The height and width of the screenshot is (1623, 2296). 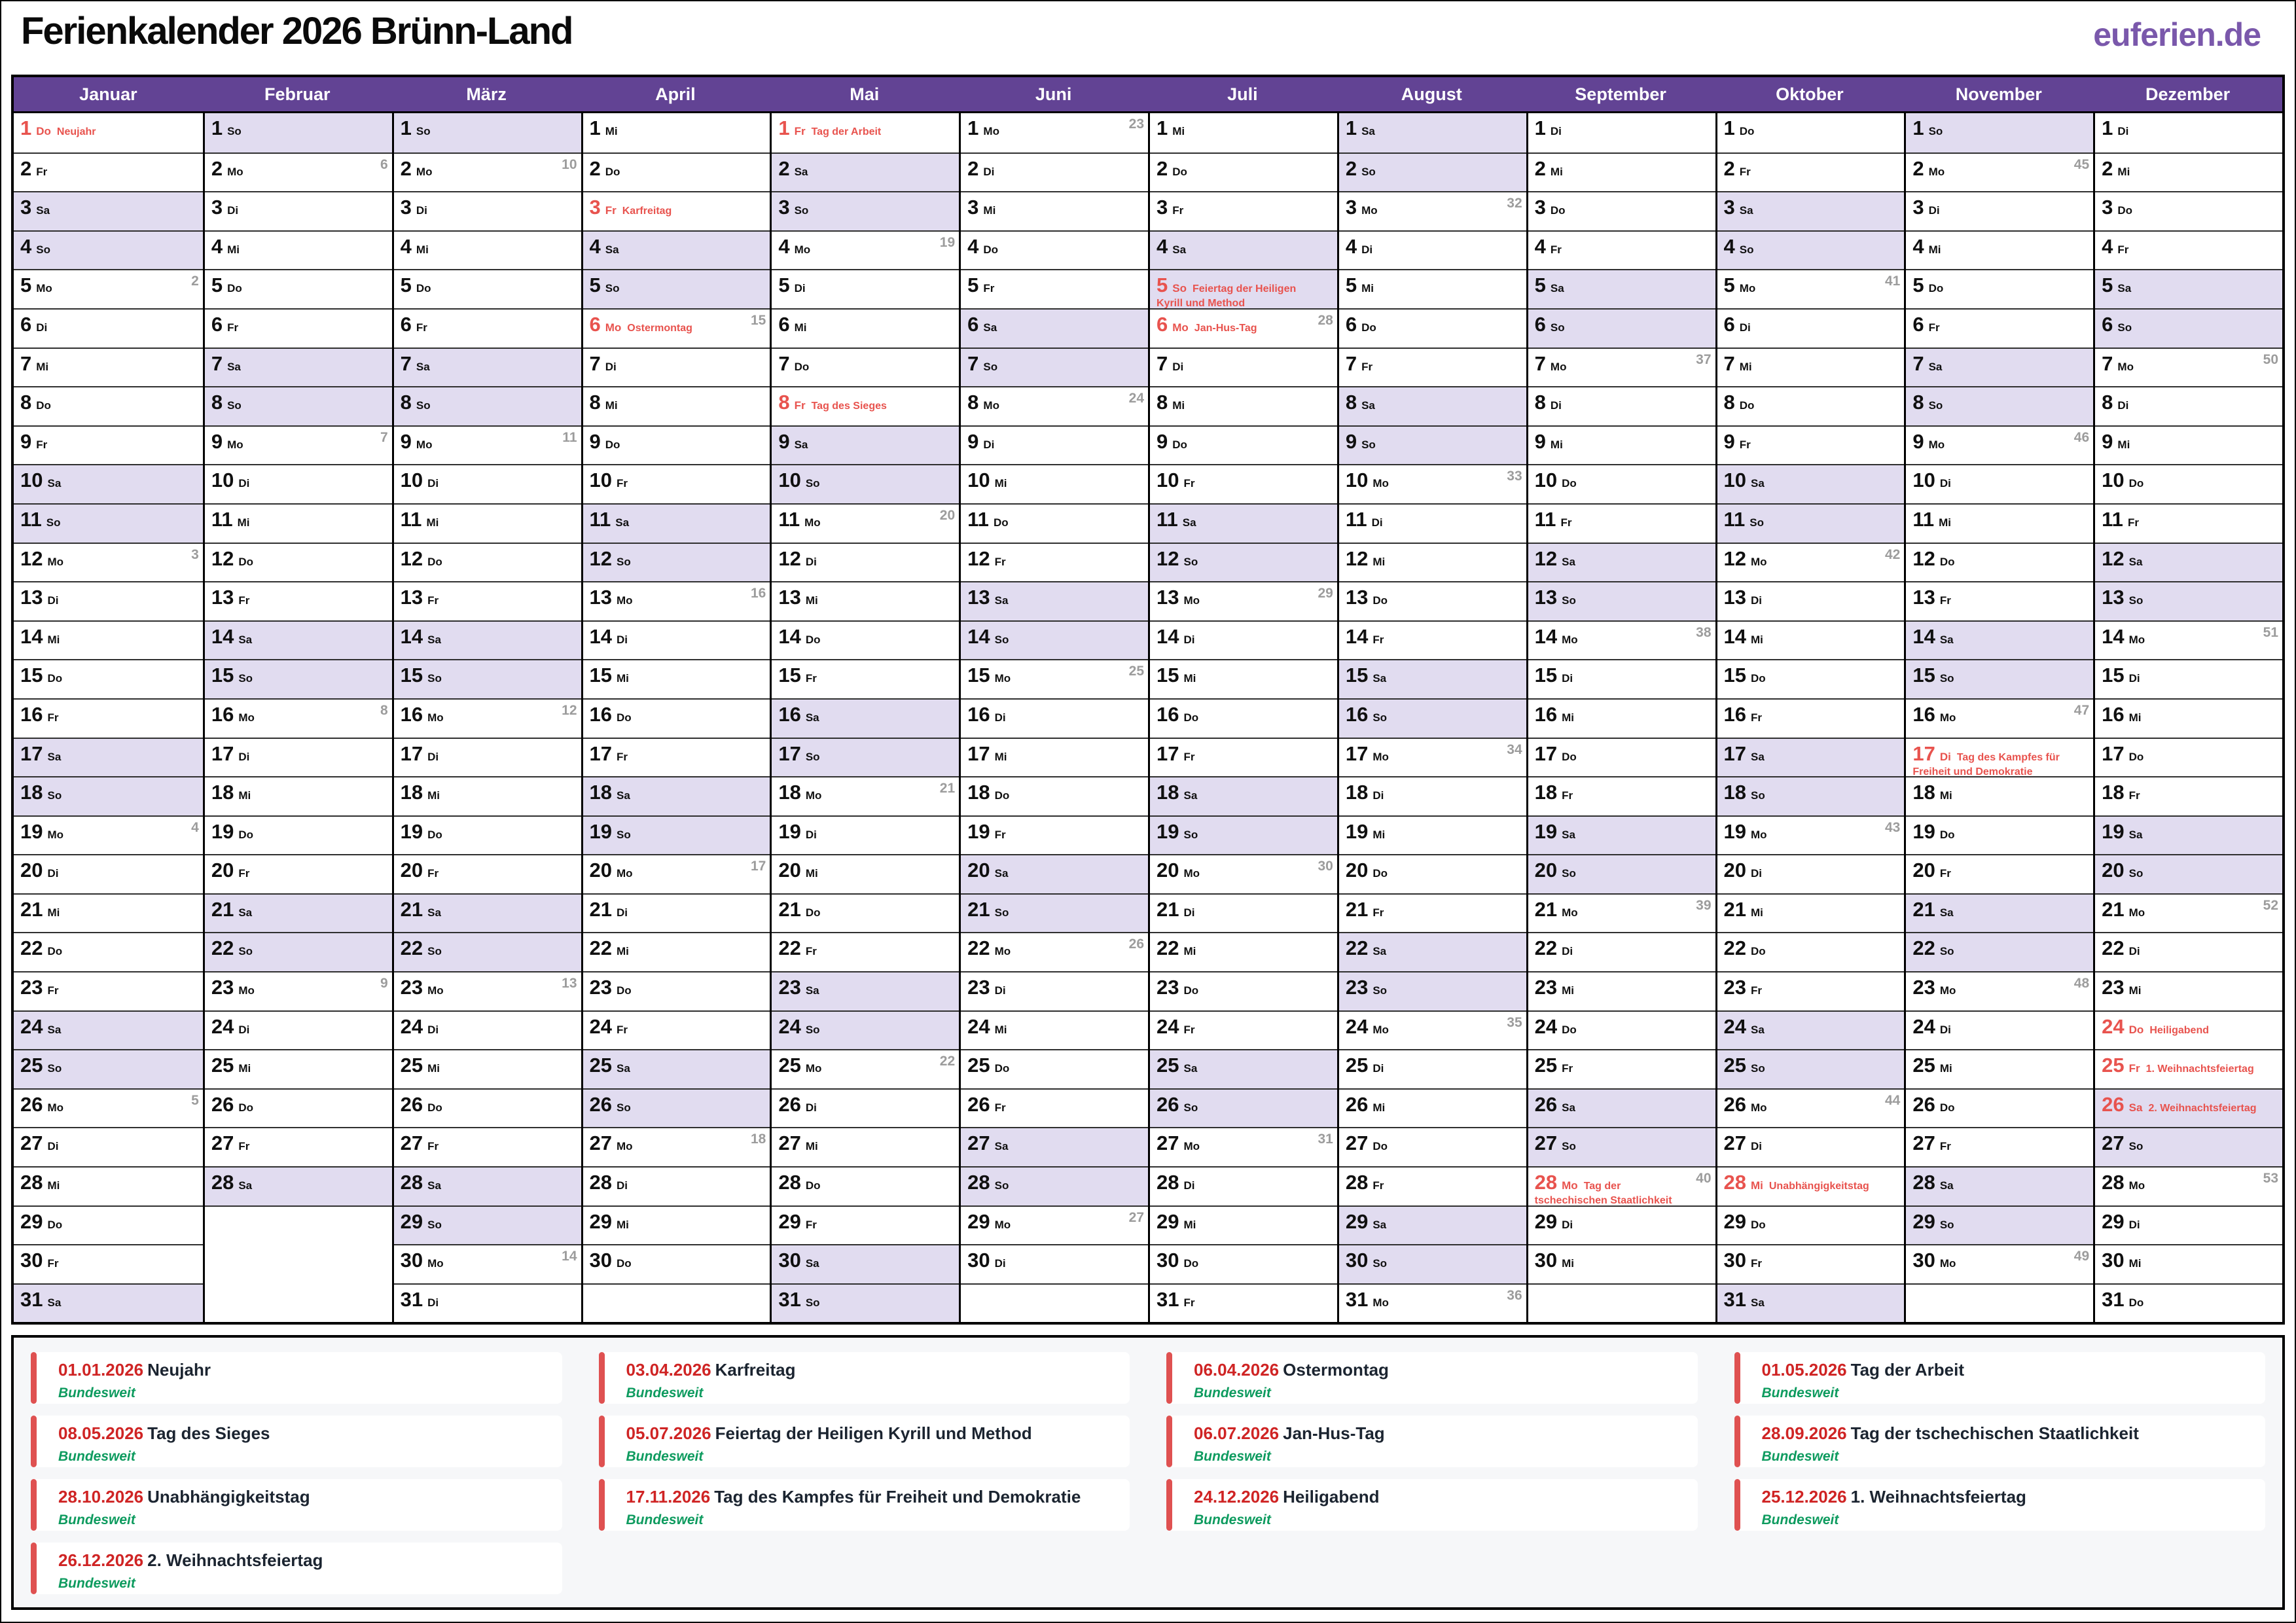 What do you see at coordinates (487, 1108) in the screenshot?
I see `day-cell: 26 Do` at bounding box center [487, 1108].